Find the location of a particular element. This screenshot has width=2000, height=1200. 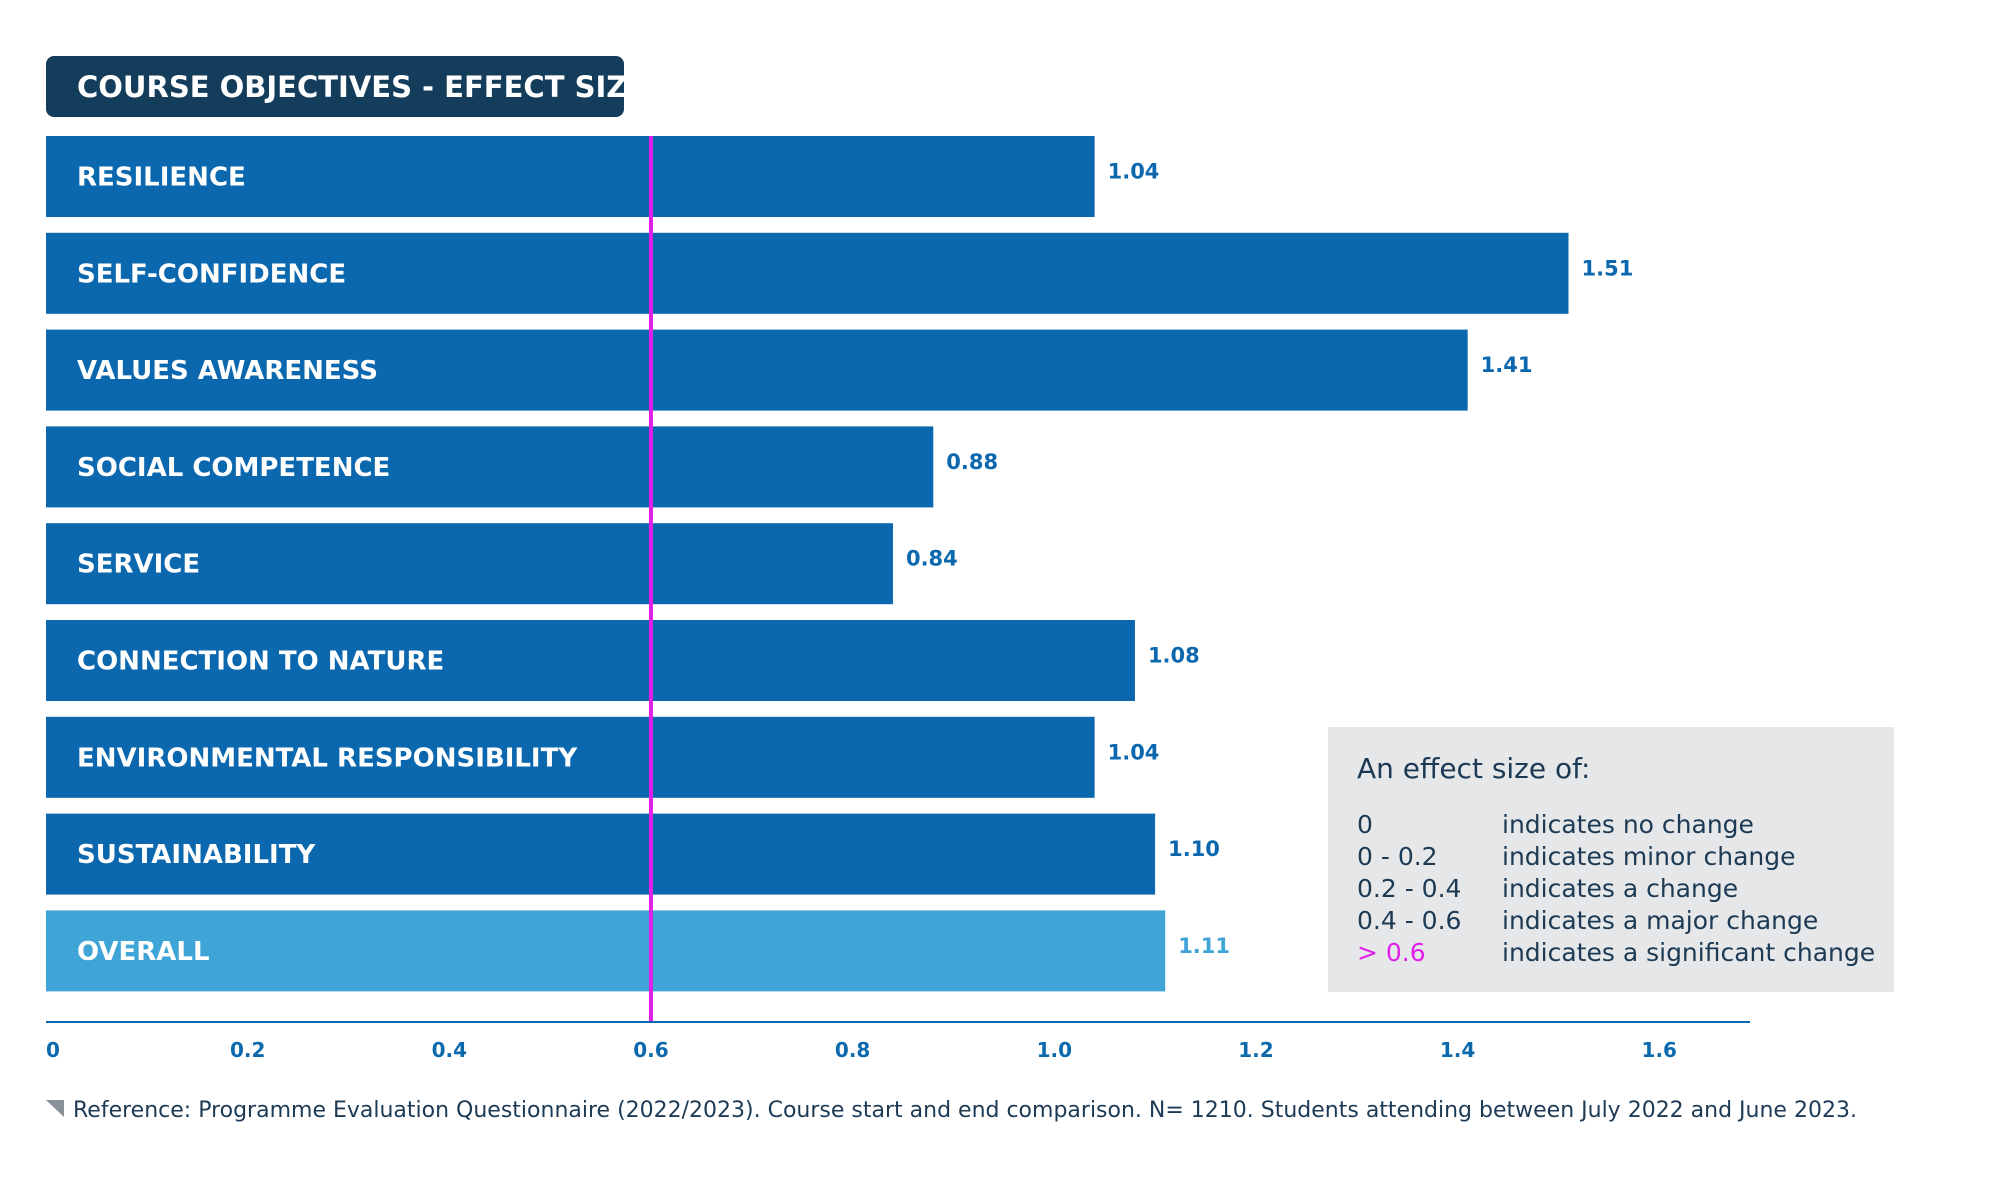

bar-social-competence is located at coordinates (490, 467).